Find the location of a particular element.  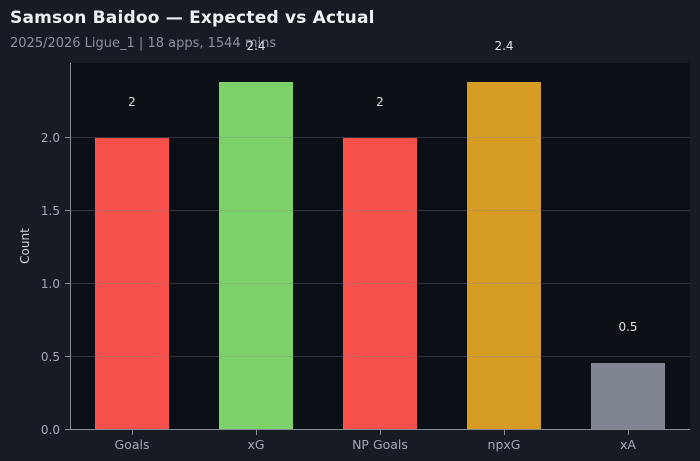

y-tick-label: 1.0 is located at coordinates (50, 283).